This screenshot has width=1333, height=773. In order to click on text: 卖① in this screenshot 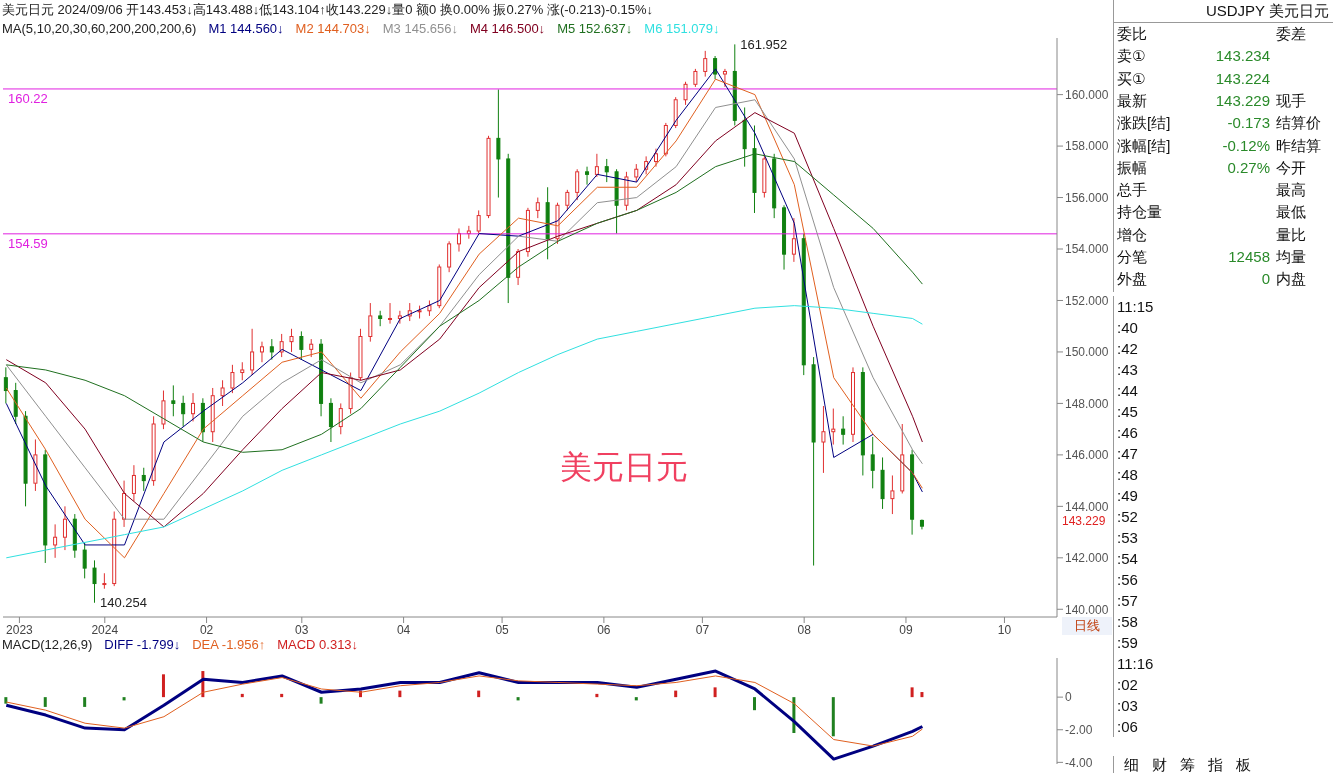, I will do `click(1132, 56)`.